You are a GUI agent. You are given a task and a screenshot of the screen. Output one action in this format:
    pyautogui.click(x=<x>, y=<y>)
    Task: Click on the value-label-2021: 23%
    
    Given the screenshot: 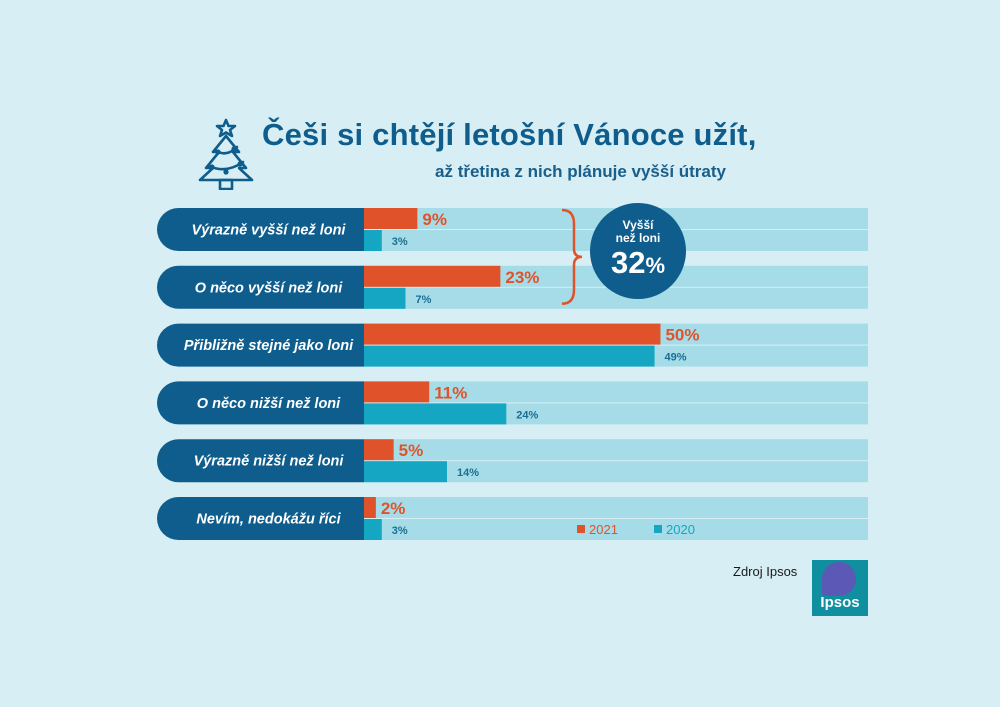 What is the action you would take?
    pyautogui.click(x=522, y=277)
    